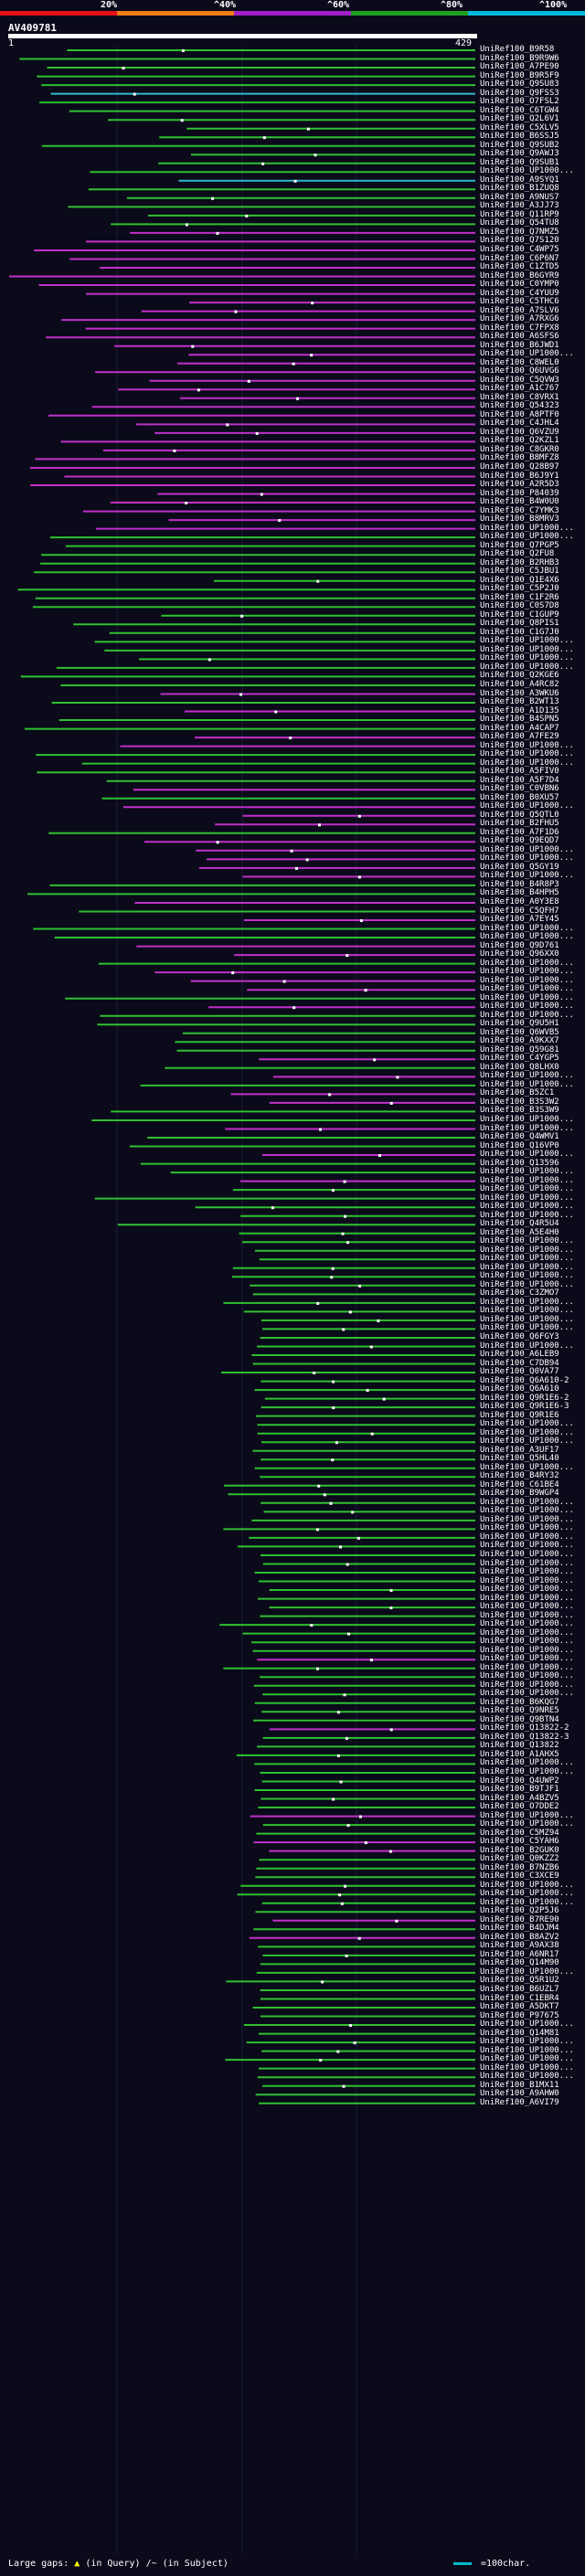  Describe the element at coordinates (517, 1093) in the screenshot. I see `hit-label: UniRef100_B5ZC1` at that location.